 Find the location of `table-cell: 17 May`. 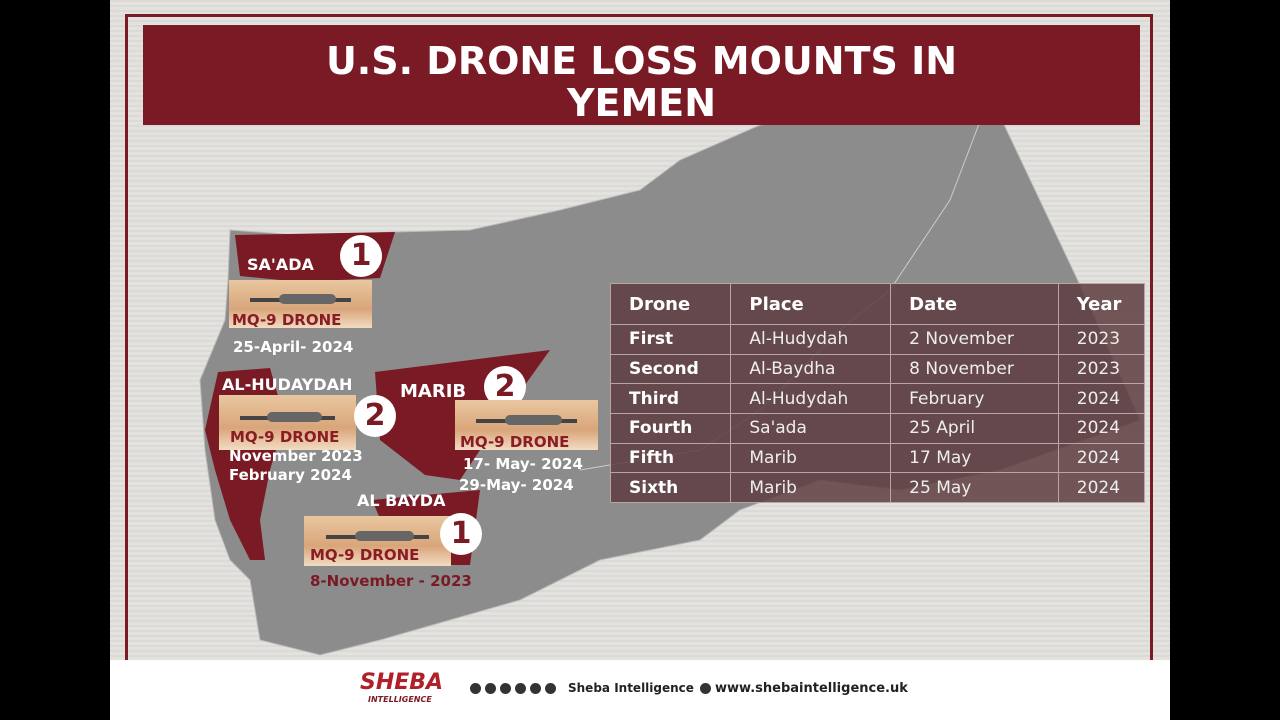

table-cell: 17 May is located at coordinates (974, 458).